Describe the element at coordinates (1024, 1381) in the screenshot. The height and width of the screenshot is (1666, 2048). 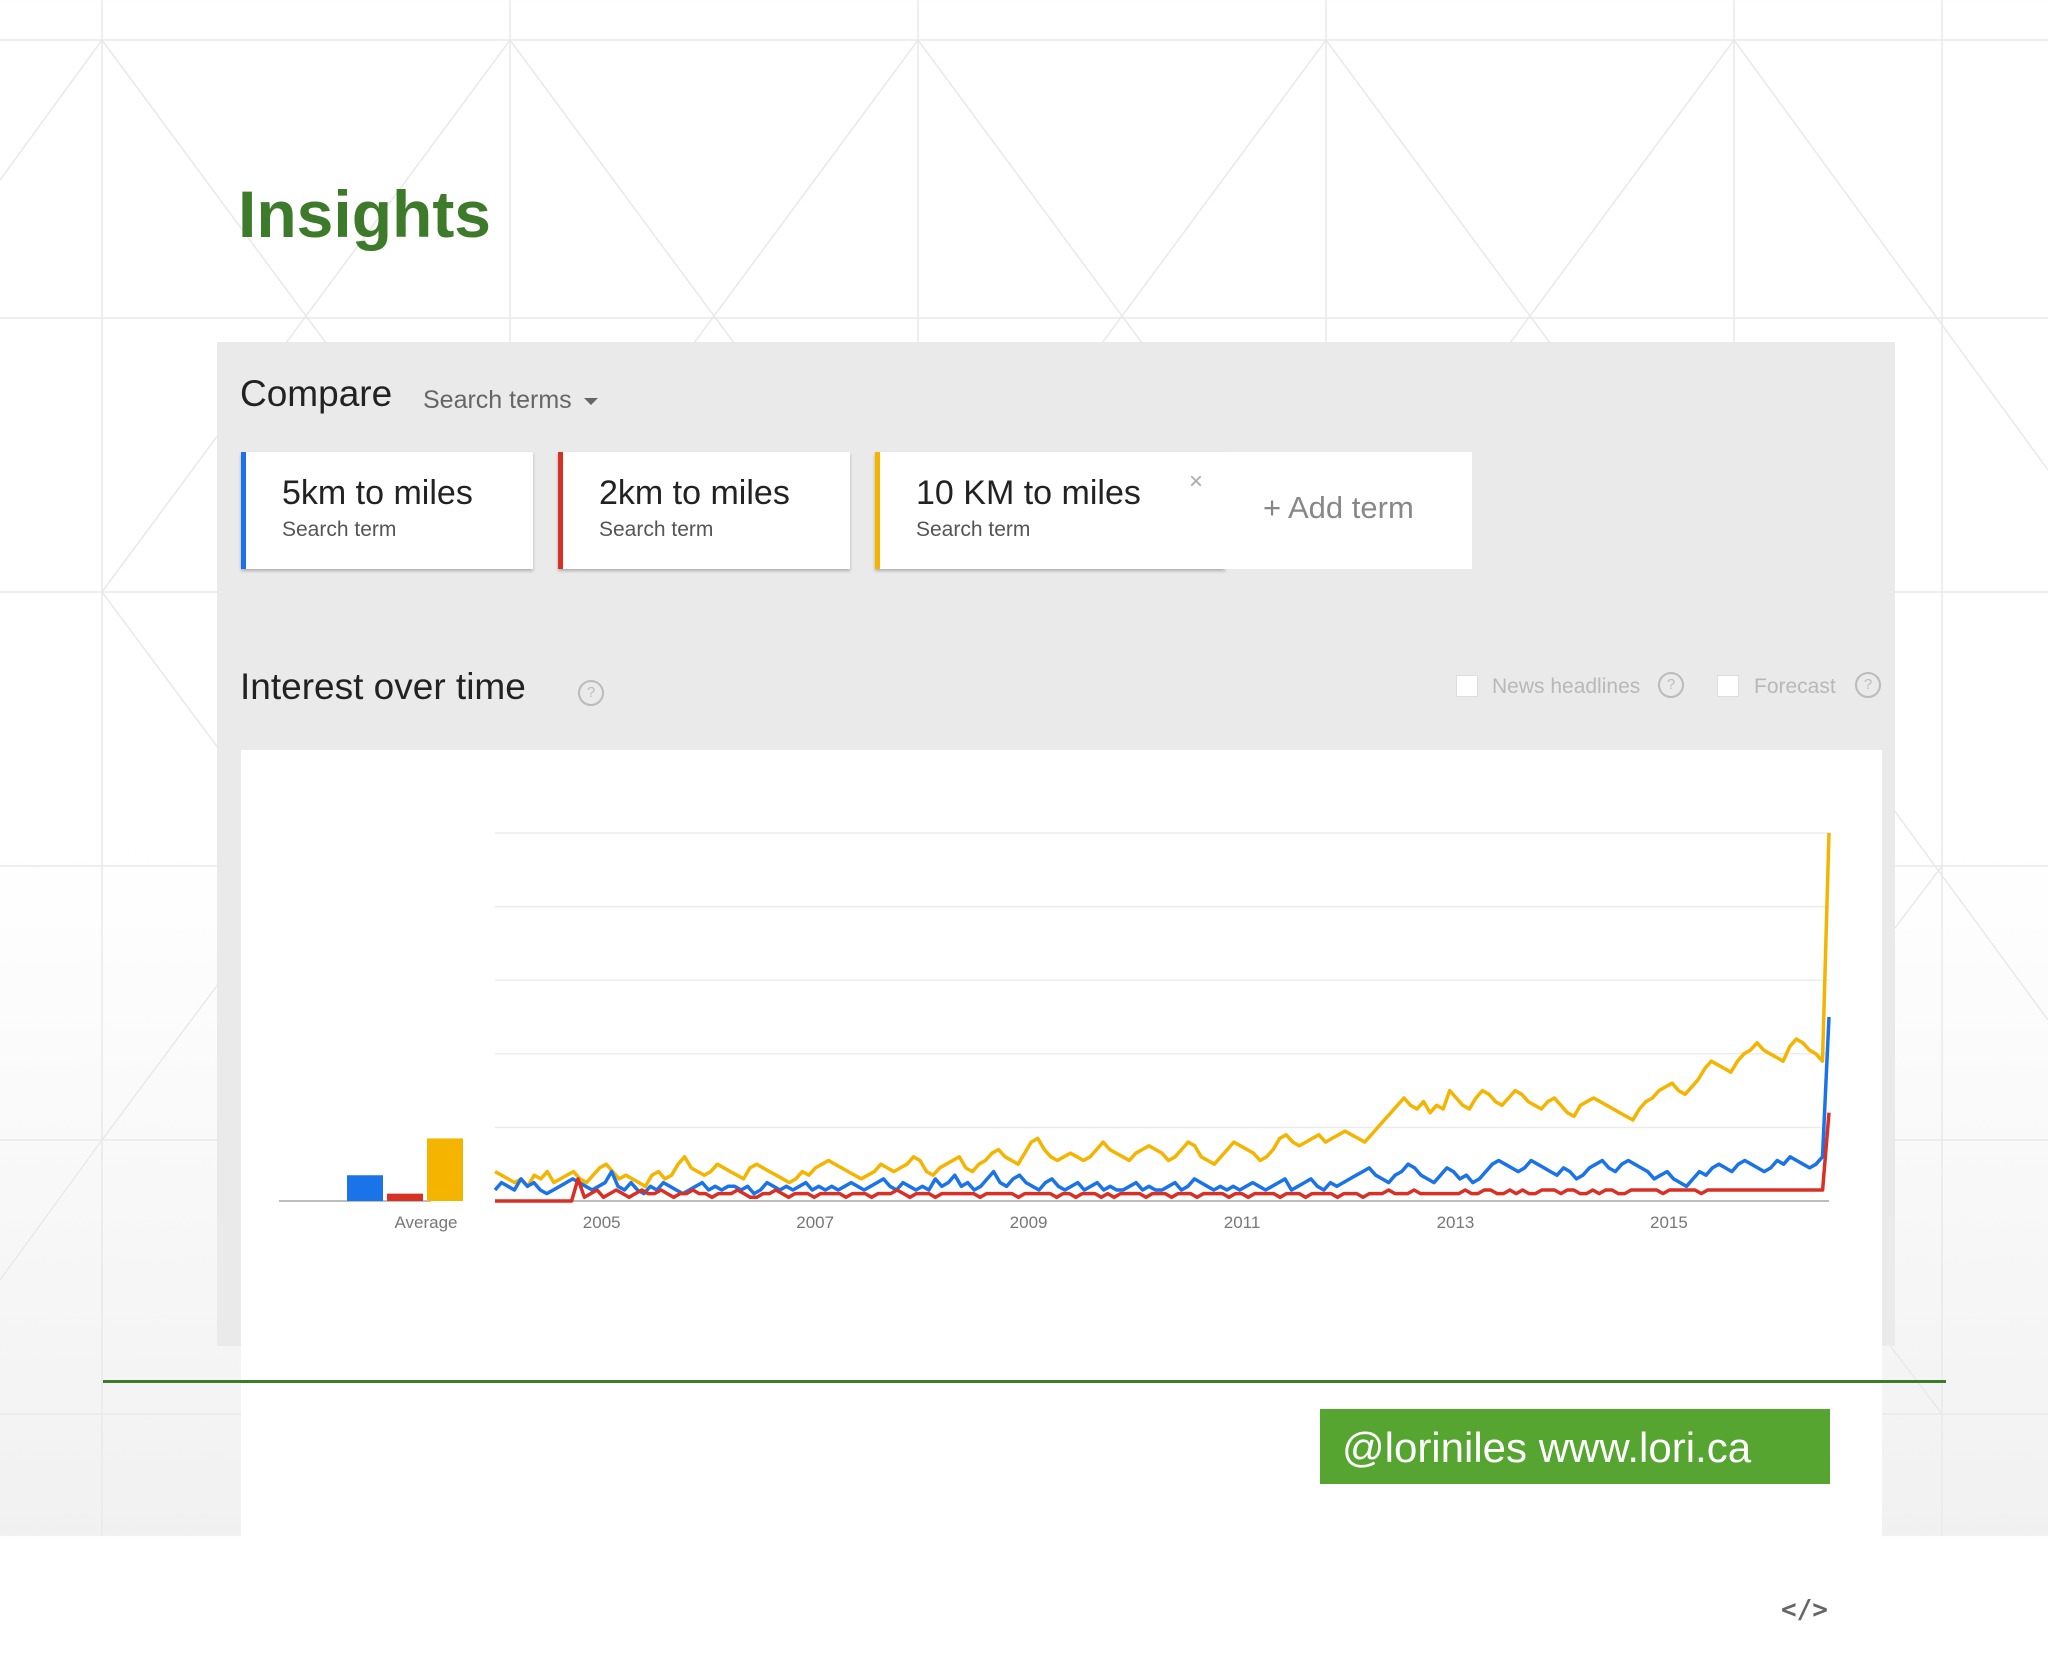
I see `footer-divider` at that location.